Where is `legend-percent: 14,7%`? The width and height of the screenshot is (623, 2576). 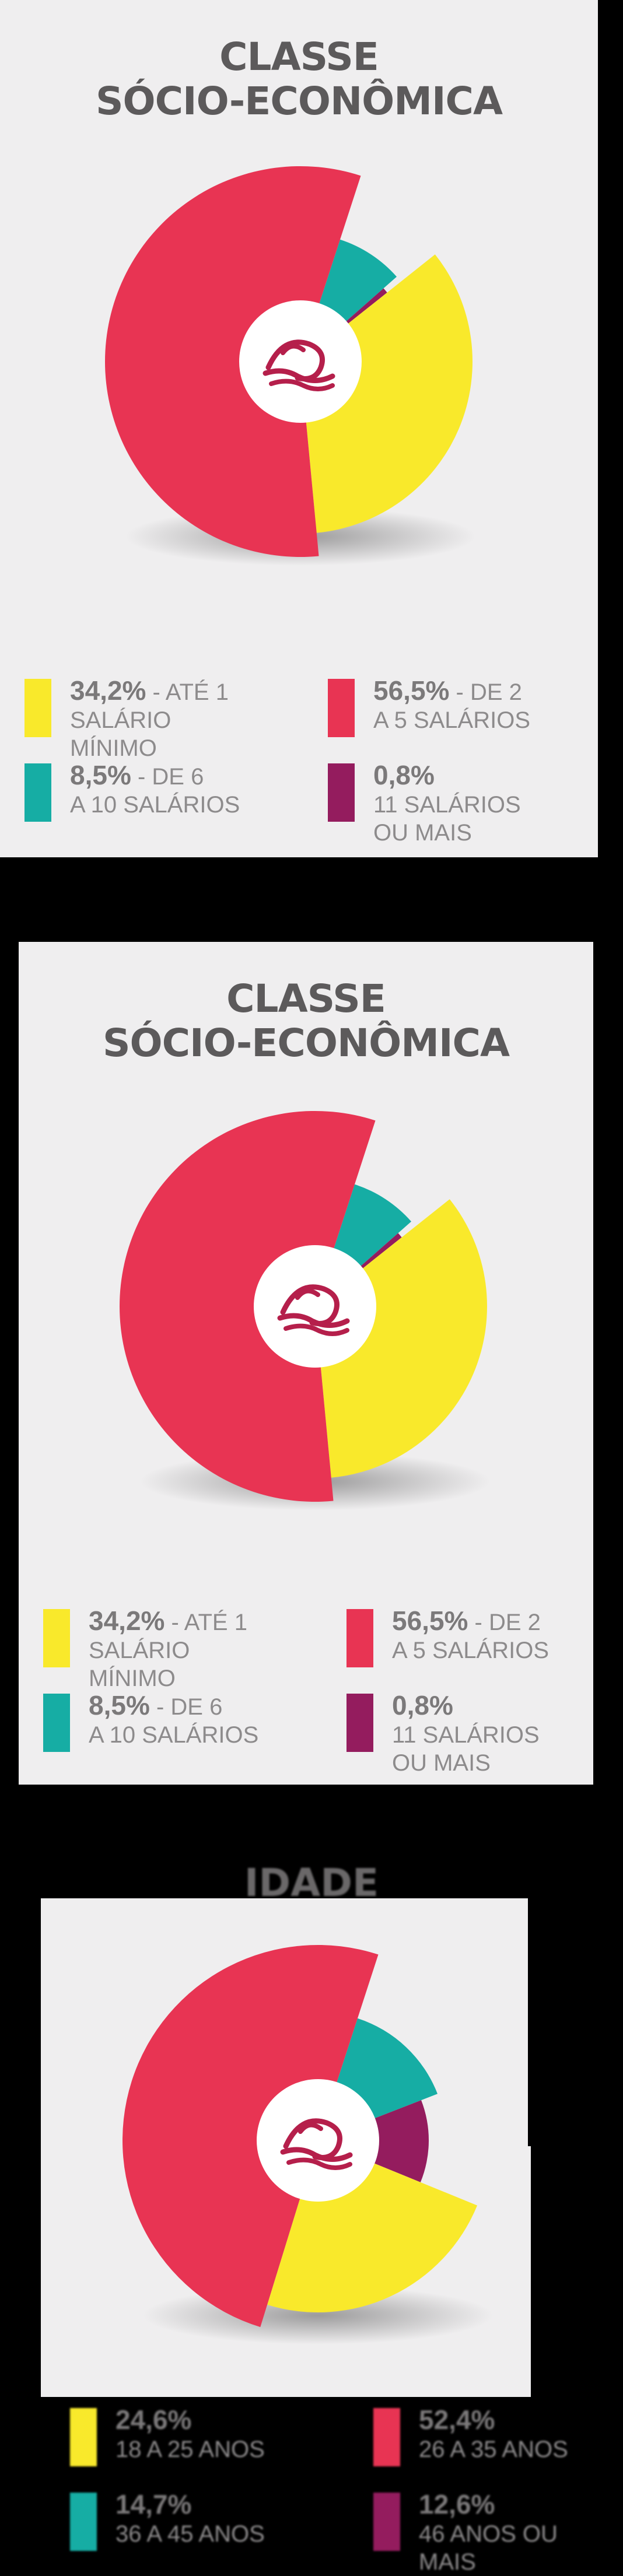 legend-percent: 14,7% is located at coordinates (154, 2504).